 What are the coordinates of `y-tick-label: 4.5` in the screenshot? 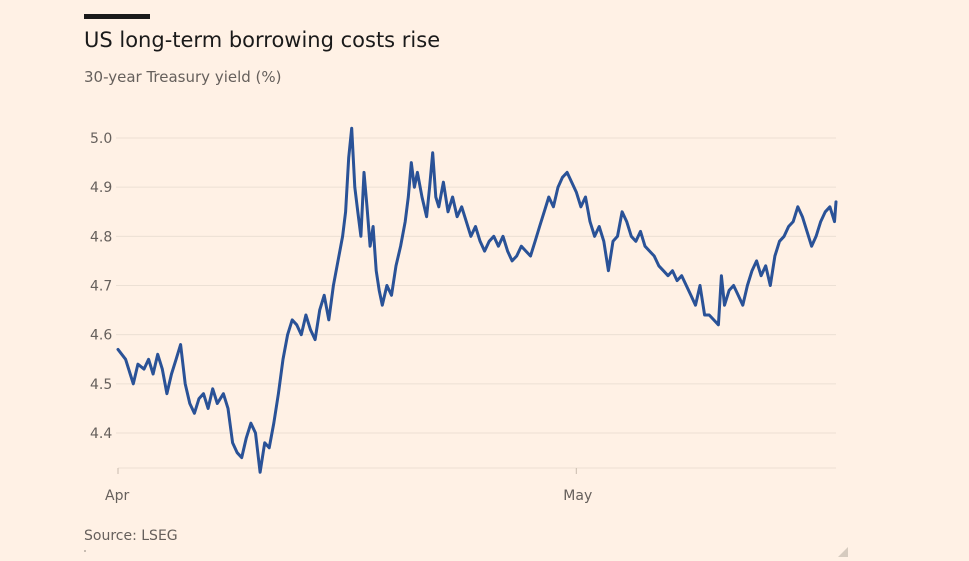 It's located at (101, 385).